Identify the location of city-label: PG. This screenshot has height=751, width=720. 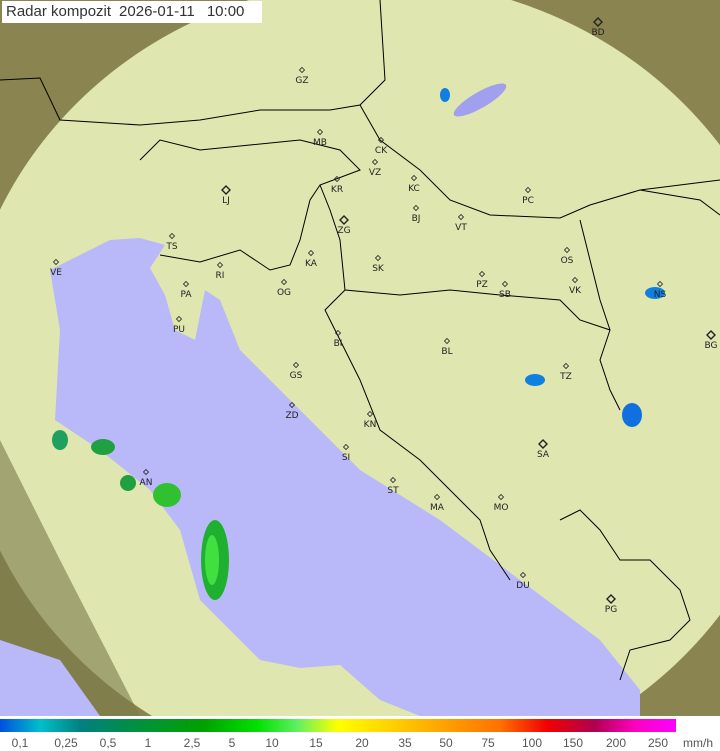
(611, 610).